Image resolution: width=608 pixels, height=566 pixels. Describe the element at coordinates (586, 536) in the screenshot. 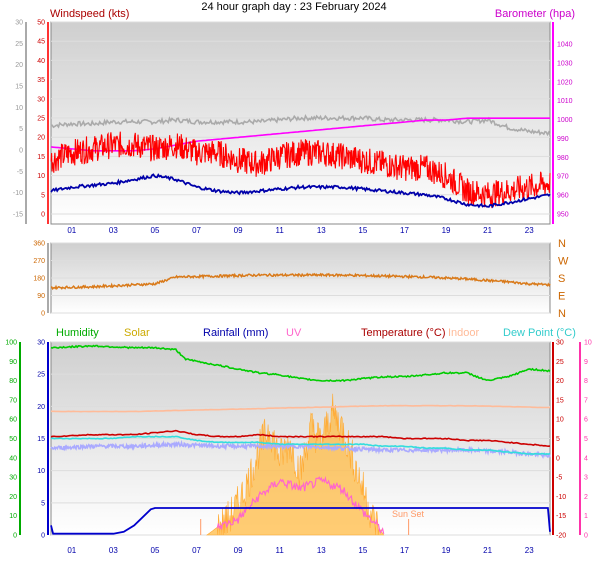

I see `uv-tick-label: 0` at that location.